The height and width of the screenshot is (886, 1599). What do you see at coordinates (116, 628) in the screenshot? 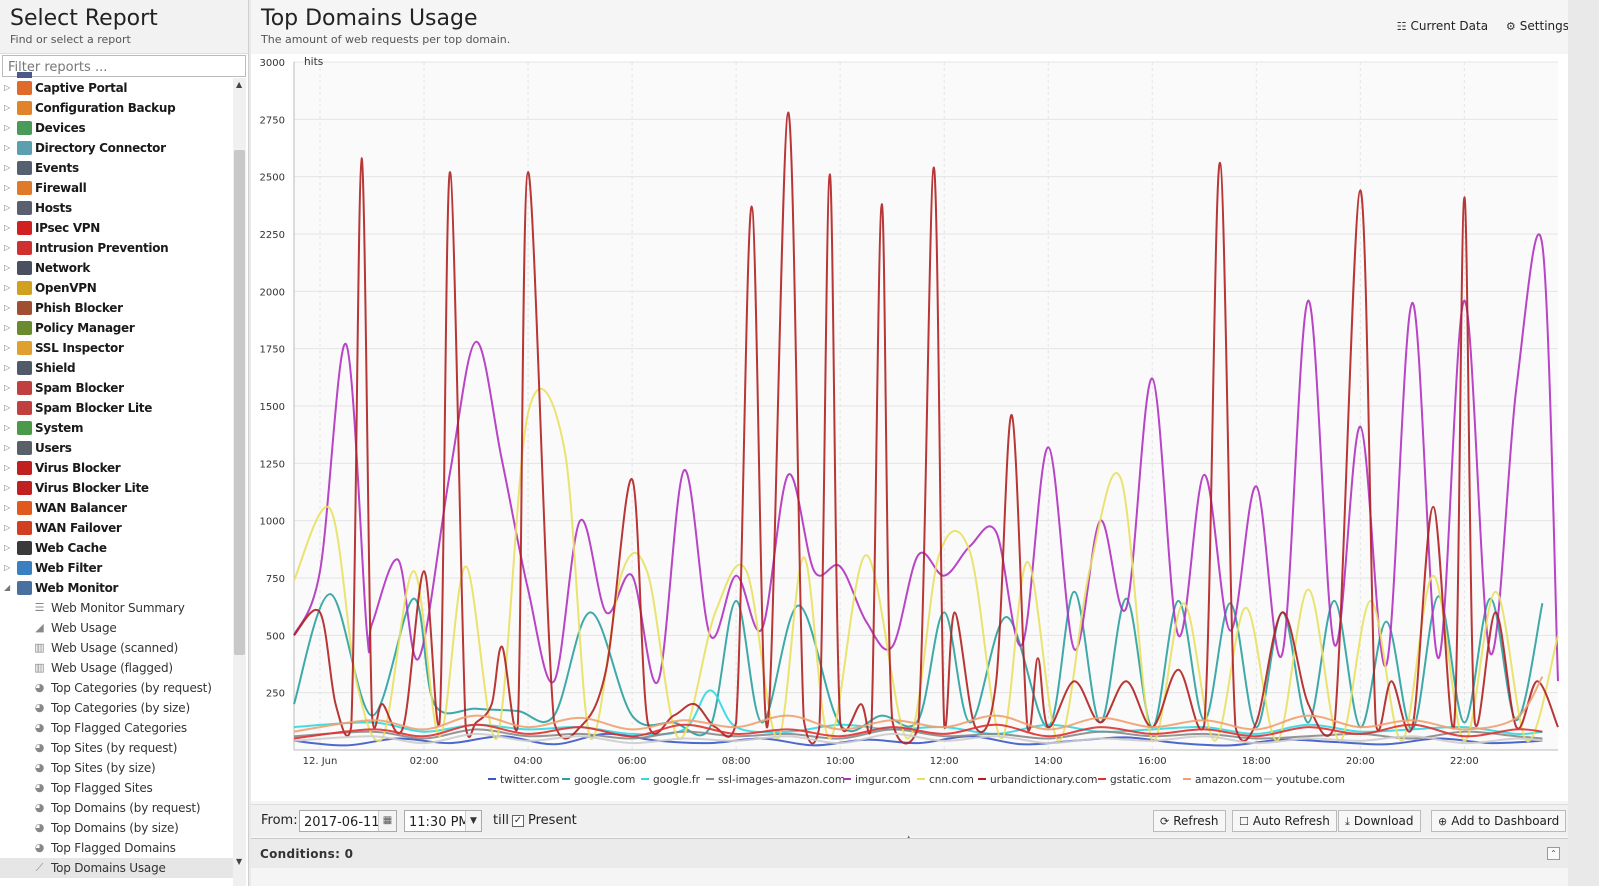
I see `tree-report-item: ◢ Web Usage` at bounding box center [116, 628].